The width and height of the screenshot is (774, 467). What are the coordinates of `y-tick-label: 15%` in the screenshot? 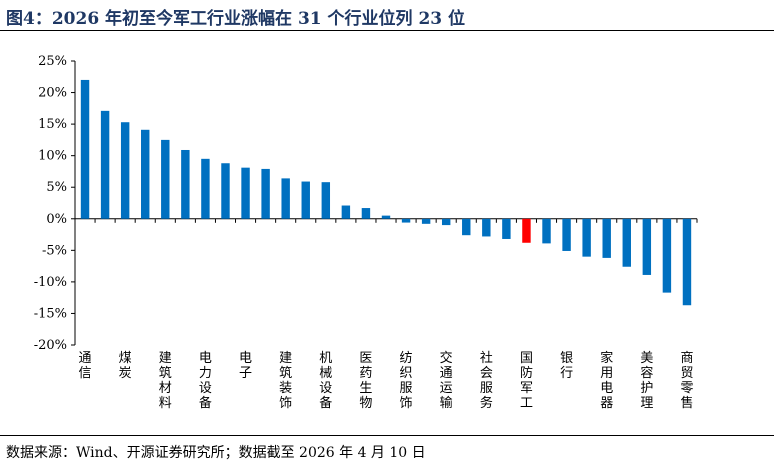 It's located at (52, 124).